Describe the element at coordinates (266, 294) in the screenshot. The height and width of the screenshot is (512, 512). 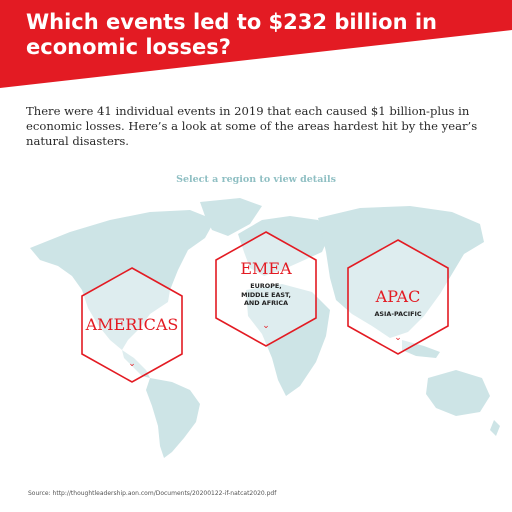
I see `emea-subtitle: EUROPE, MIDDLE EAST, AND AFRICA` at that location.